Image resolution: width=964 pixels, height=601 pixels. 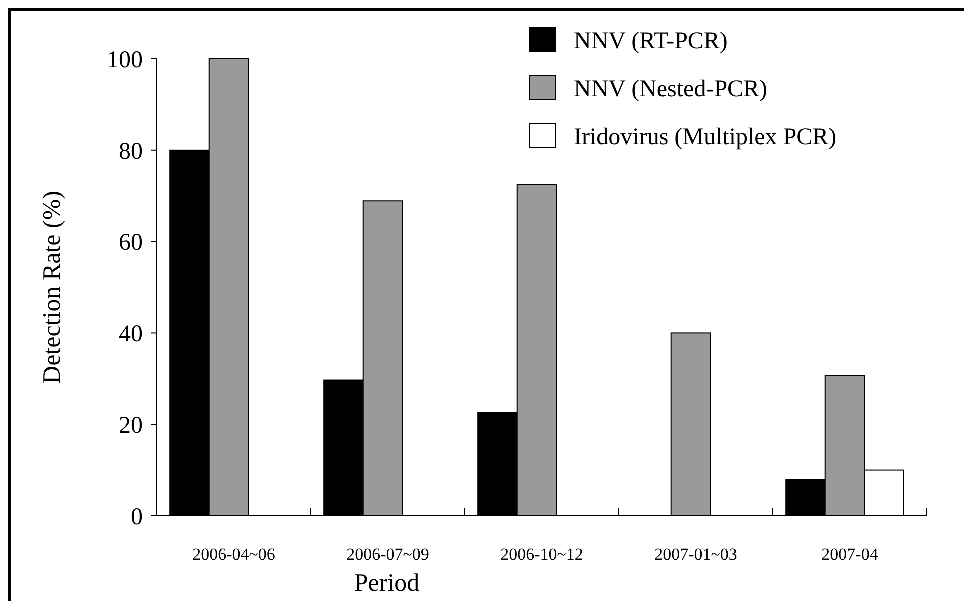 I want to click on y-tick-label: 20, so click(x=131, y=426).